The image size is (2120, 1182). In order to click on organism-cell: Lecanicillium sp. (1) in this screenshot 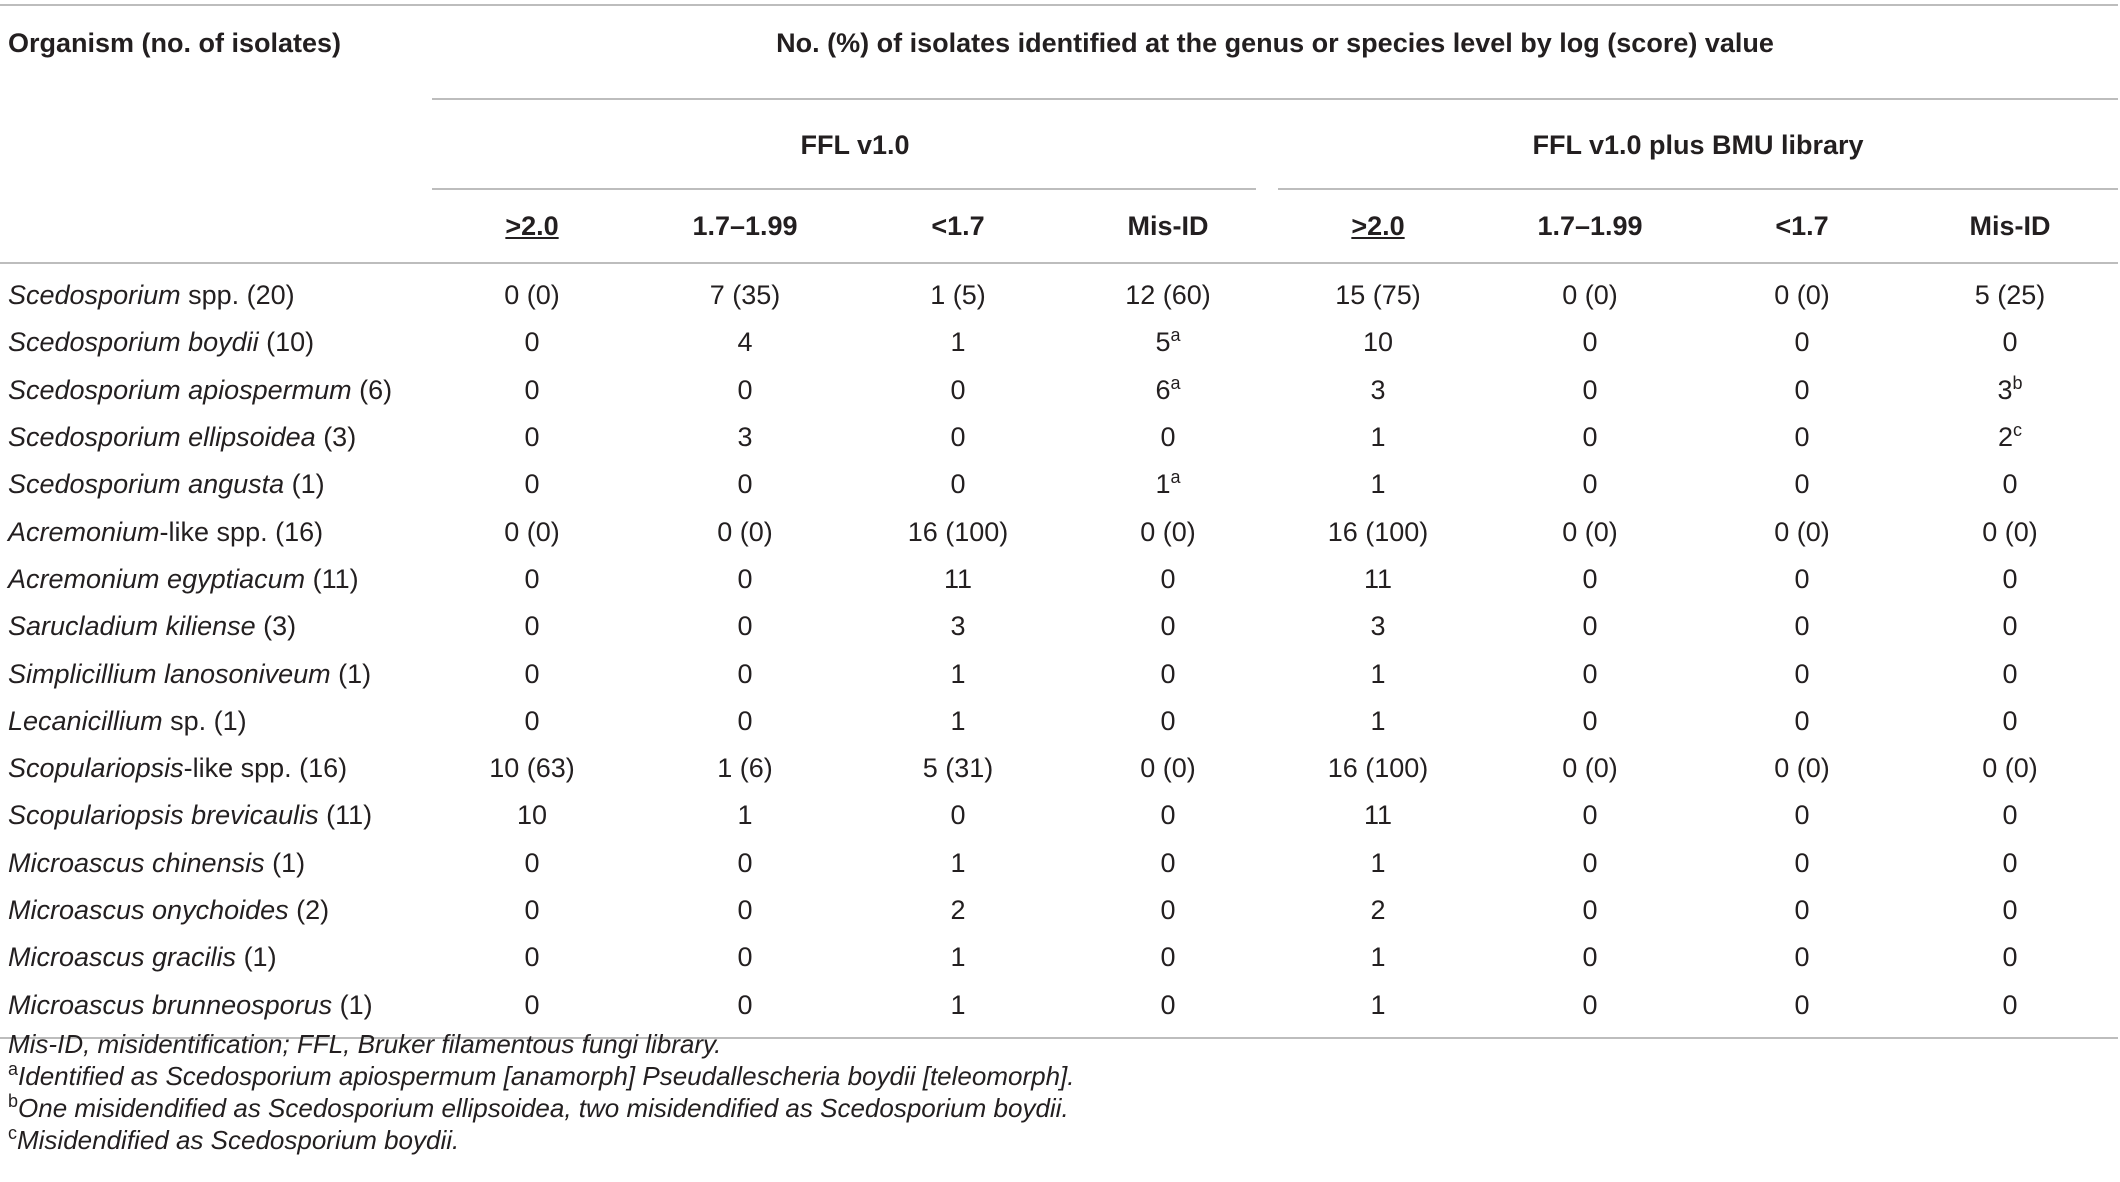, I will do `click(216, 721)`.